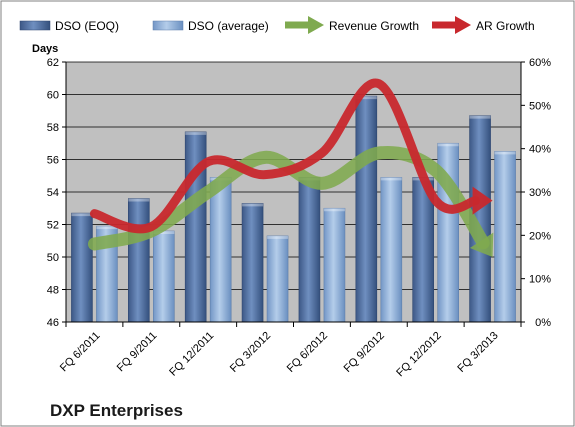 The image size is (575, 427). Describe the element at coordinates (168, 25) in the screenshot. I see `legend-swatch-dso-average` at that location.